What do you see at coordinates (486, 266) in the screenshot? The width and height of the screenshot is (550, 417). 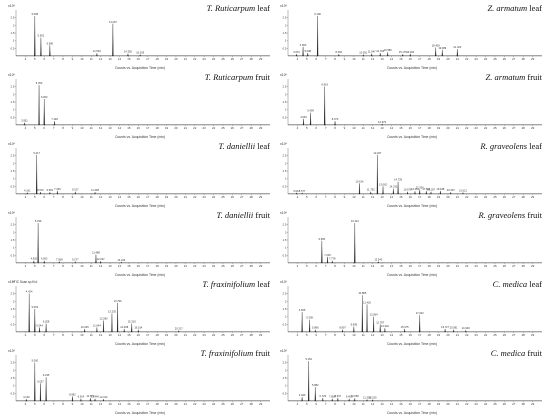 I see `x-tick-label: 24` at bounding box center [486, 266].